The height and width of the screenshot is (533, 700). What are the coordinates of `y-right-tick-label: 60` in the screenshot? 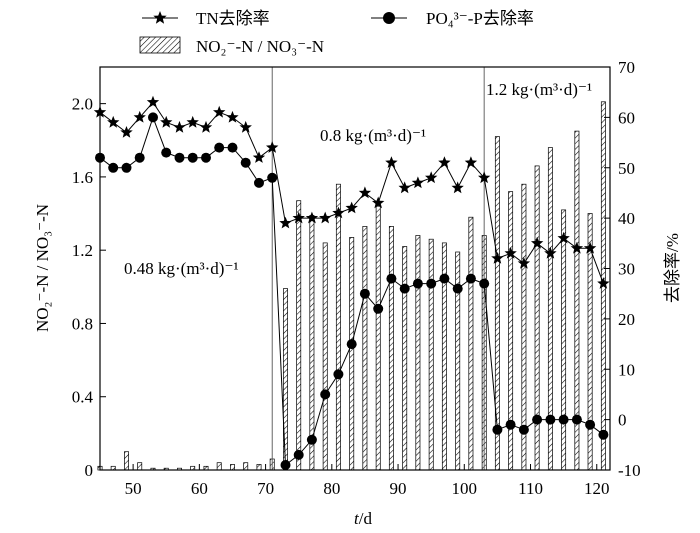 It's located at (626, 117).